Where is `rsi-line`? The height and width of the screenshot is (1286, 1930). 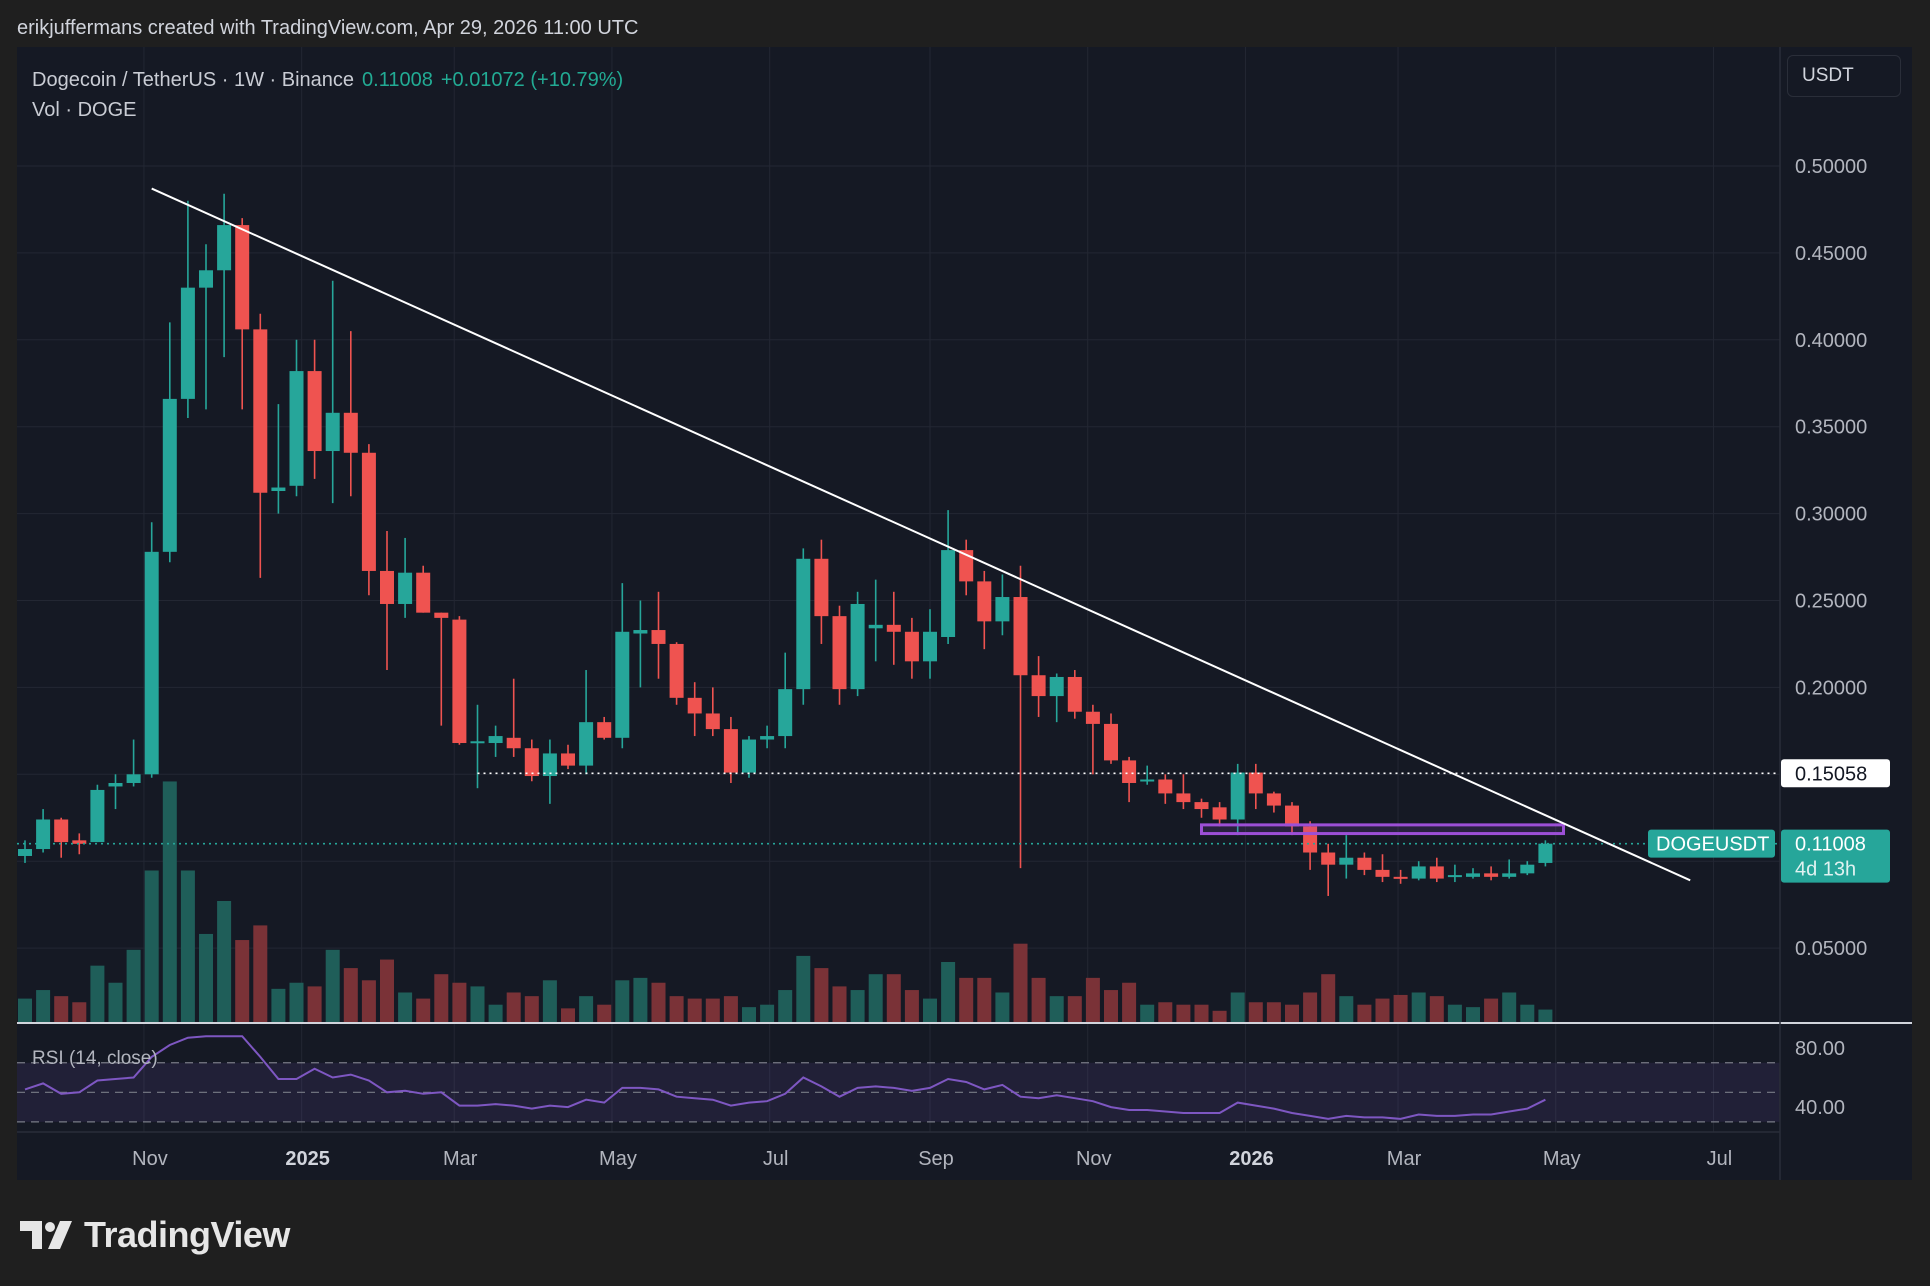 rsi-line is located at coordinates (785, 1077).